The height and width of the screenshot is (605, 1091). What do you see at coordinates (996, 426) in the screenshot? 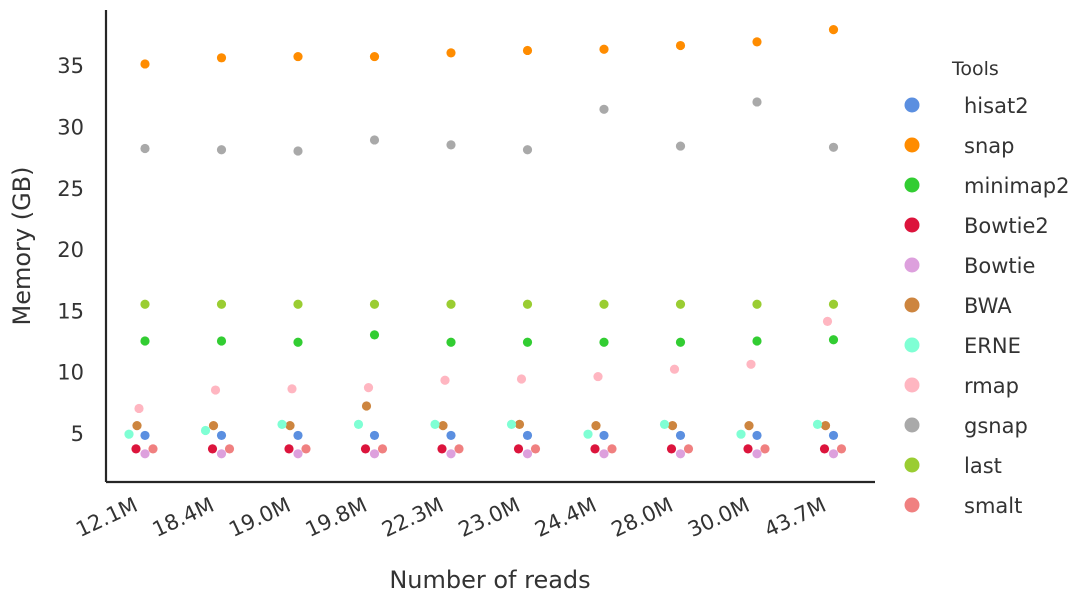
I see `legend-label-gsnap: gsnap` at bounding box center [996, 426].